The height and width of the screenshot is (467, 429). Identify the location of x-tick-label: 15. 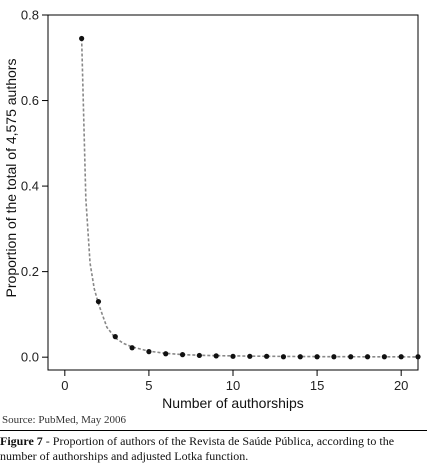
(317, 385).